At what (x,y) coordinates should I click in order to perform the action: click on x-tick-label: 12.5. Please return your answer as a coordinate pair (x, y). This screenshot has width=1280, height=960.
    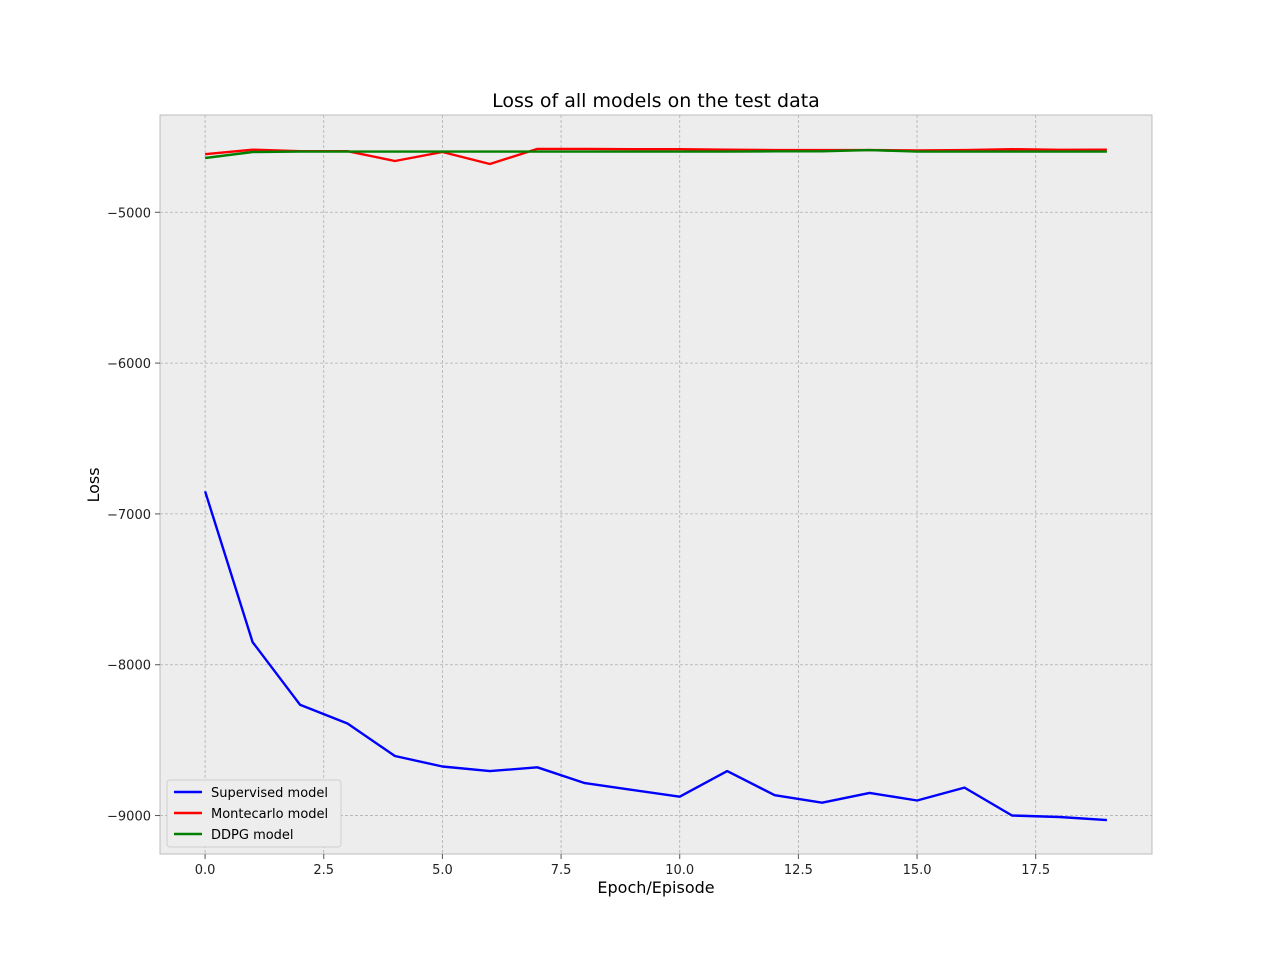
    Looking at the image, I should click on (798, 870).